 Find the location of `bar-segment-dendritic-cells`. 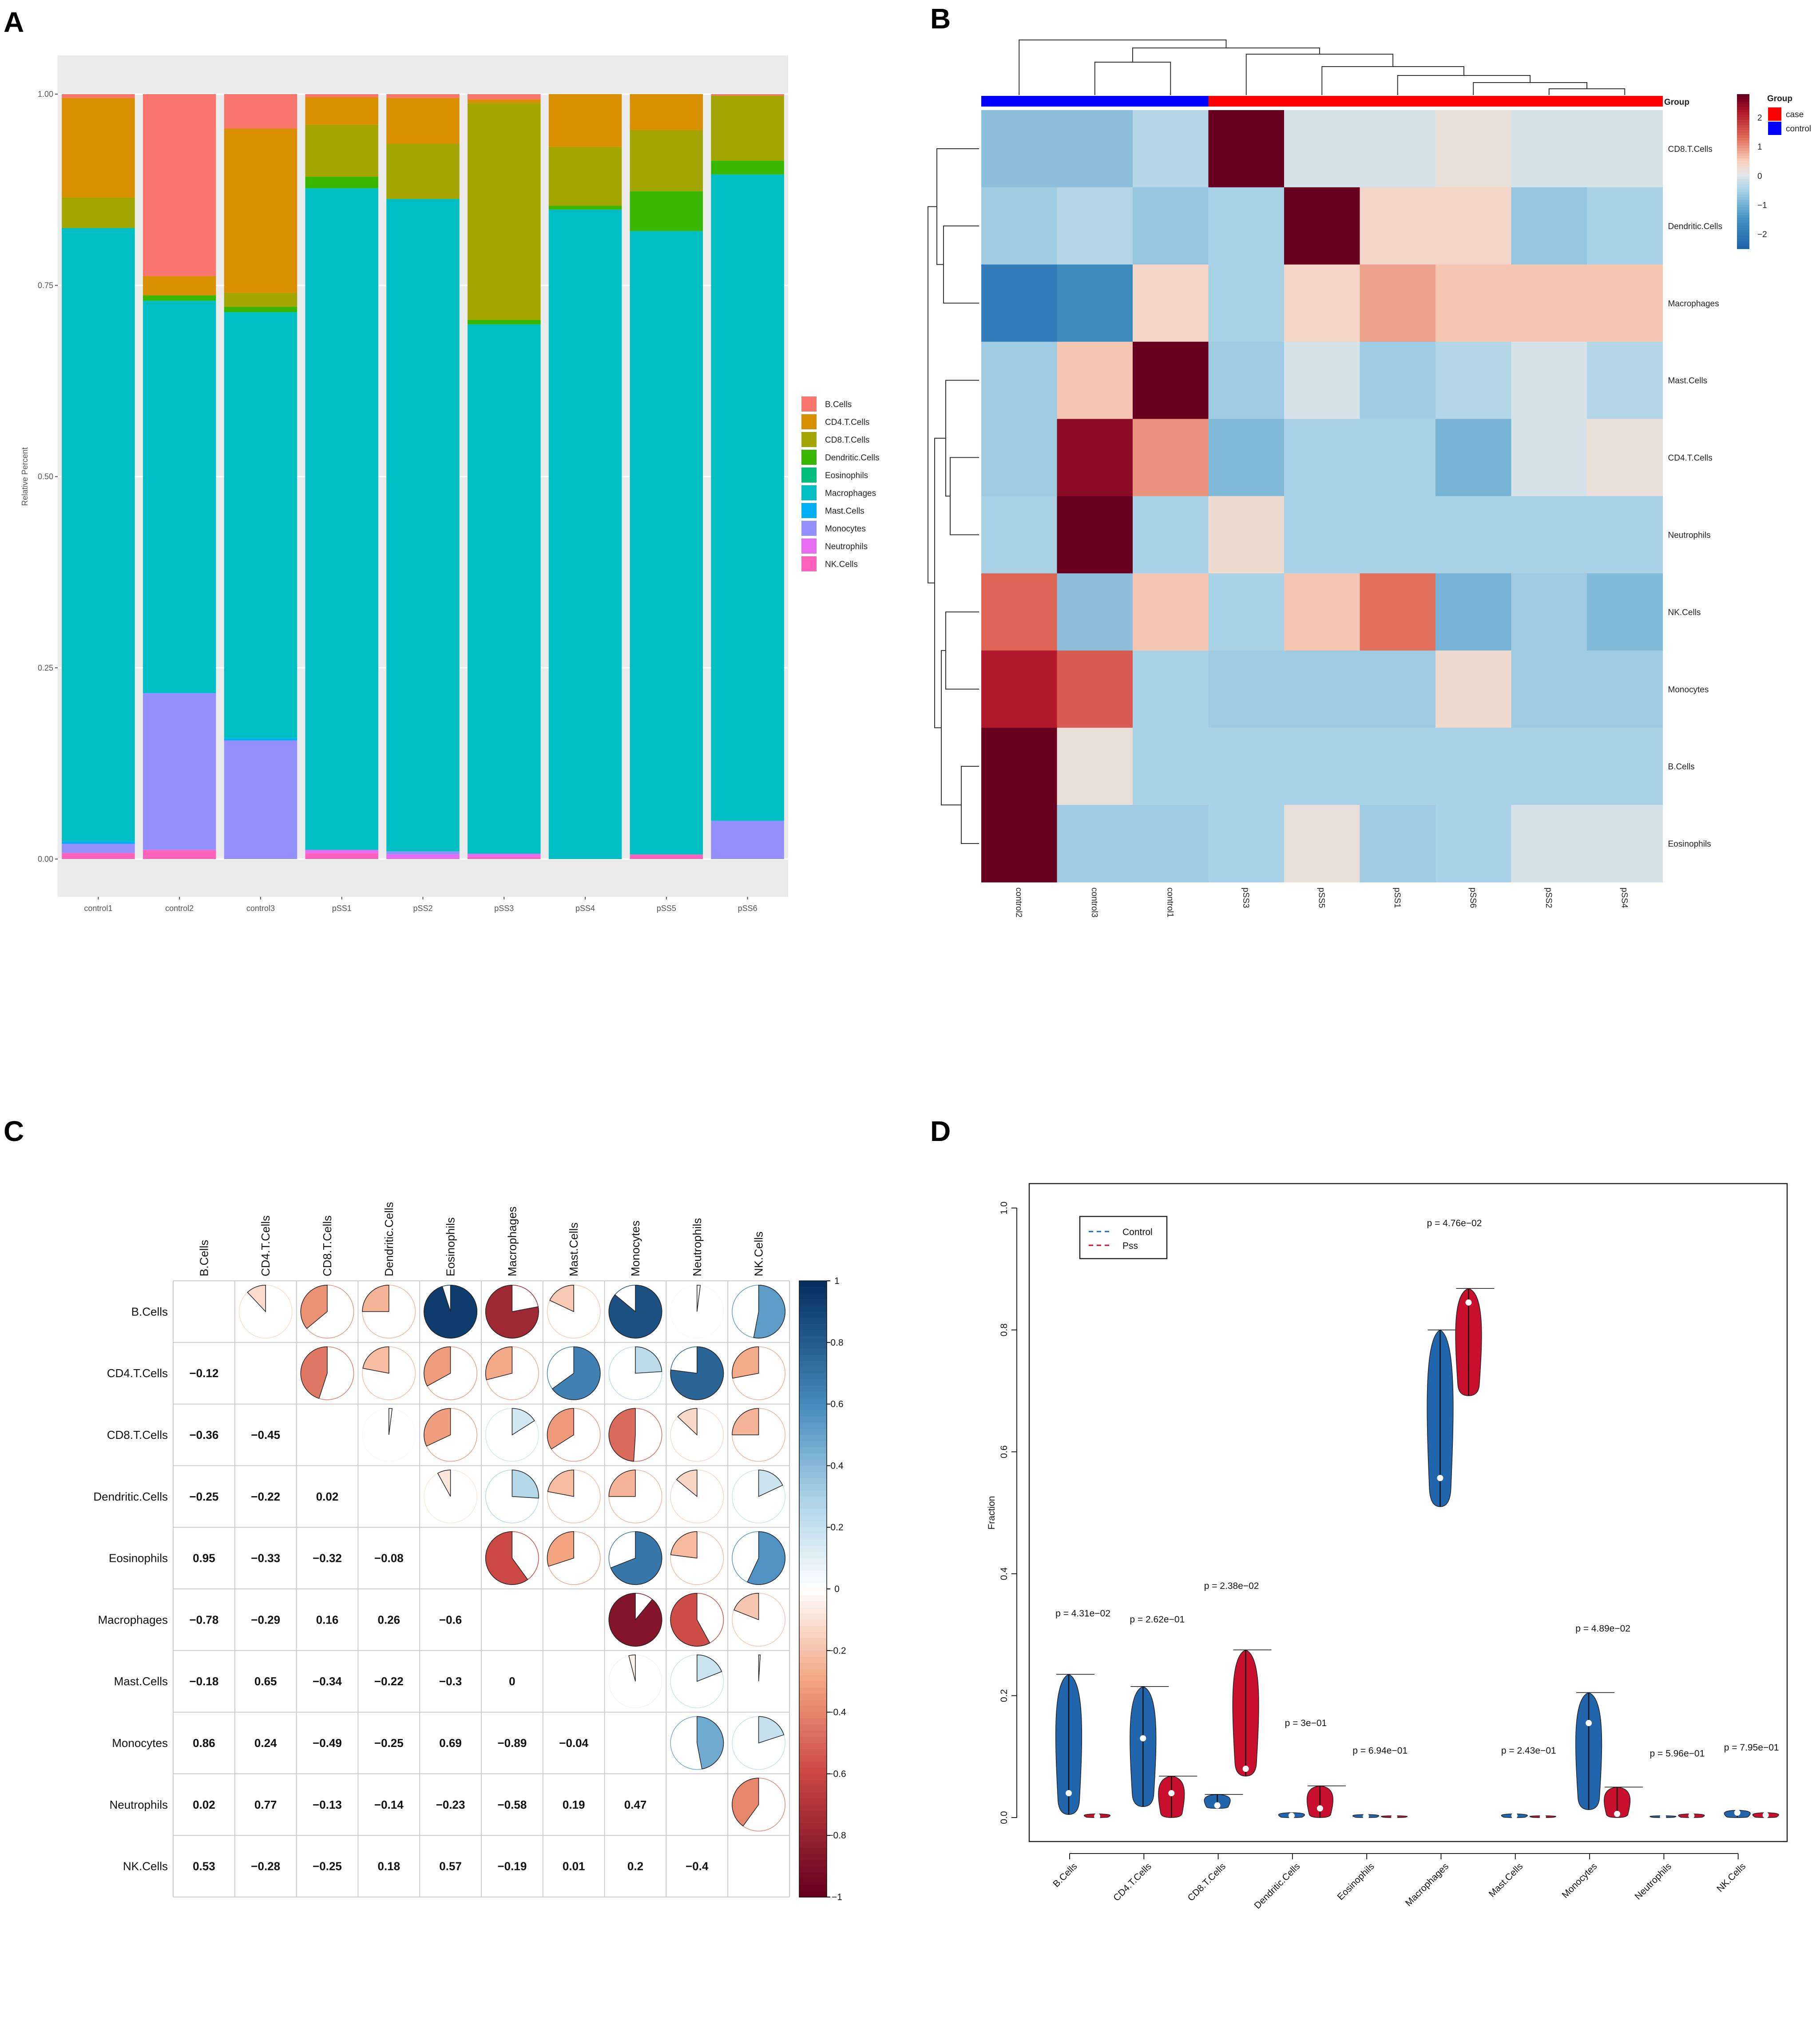

bar-segment-dendritic-cells is located at coordinates (585, 208).